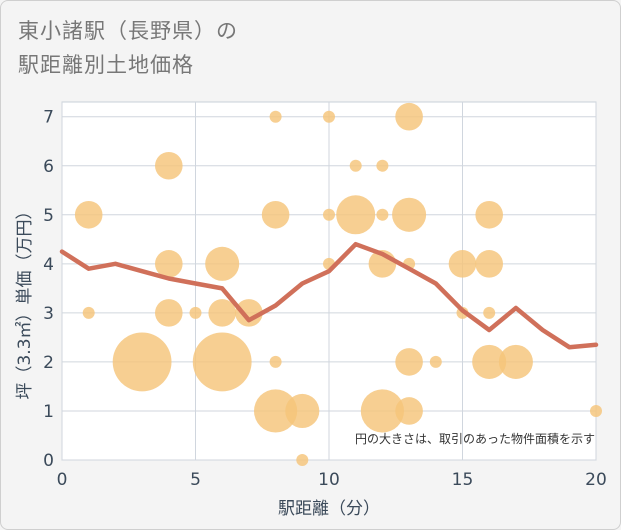 The image size is (621, 530). What do you see at coordinates (329, 480) in the screenshot?
I see `x-tick-label: 10` at bounding box center [329, 480].